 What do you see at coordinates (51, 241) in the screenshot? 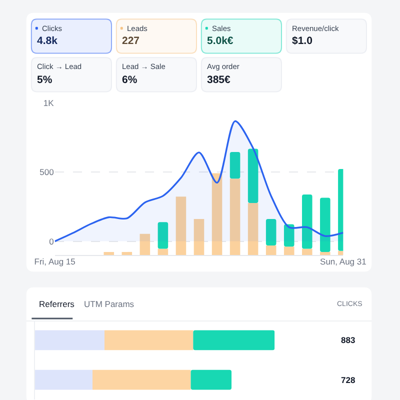
I see `y-tick-label: 0` at bounding box center [51, 241].